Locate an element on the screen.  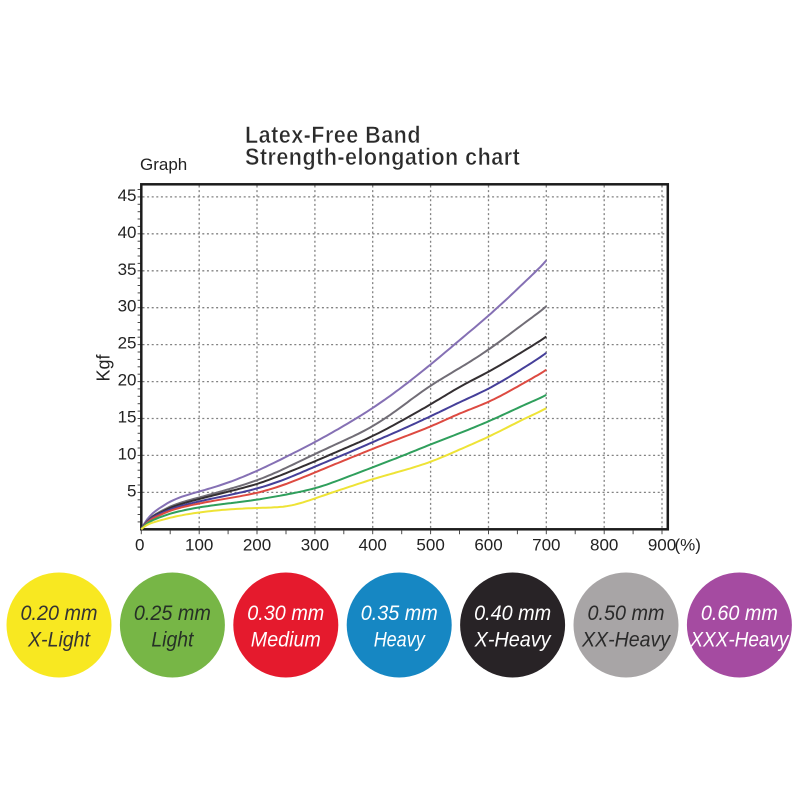
svg-text: Latex-Free Band is located at coordinates (333, 134).